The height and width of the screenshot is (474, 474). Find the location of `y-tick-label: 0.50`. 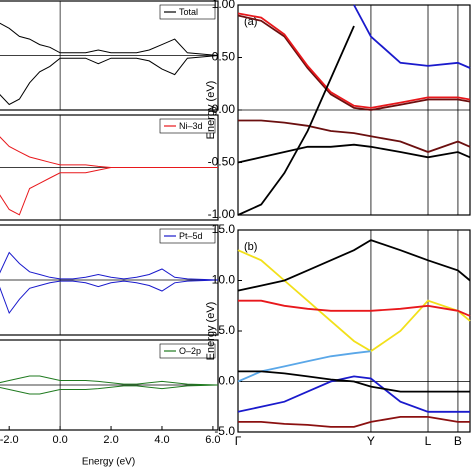

y-tick-label: 0.50 is located at coordinates (224, 57).